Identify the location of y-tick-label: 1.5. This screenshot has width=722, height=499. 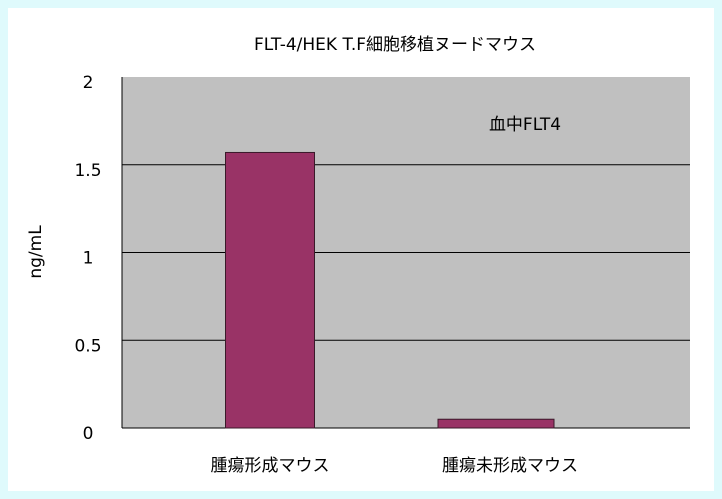
(87, 171).